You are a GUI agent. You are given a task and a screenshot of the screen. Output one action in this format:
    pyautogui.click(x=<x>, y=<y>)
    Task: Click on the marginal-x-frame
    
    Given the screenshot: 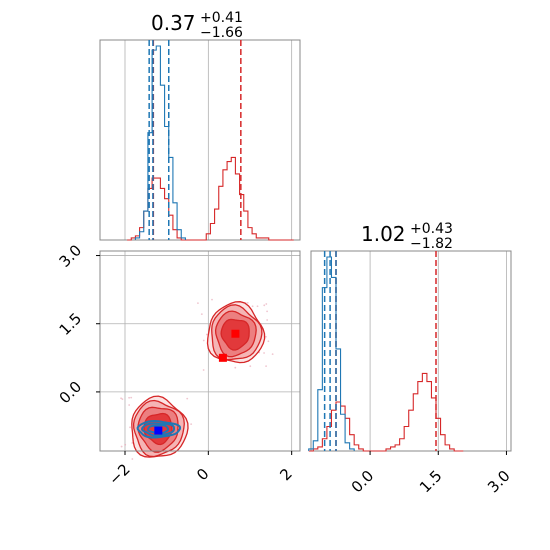 What is the action you would take?
    pyautogui.click(x=200, y=140)
    